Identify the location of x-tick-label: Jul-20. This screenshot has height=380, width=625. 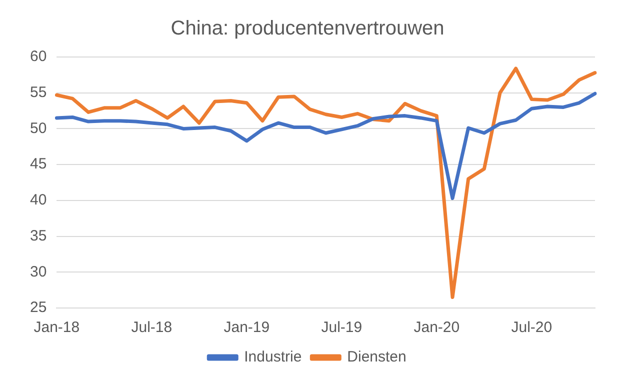
(531, 327).